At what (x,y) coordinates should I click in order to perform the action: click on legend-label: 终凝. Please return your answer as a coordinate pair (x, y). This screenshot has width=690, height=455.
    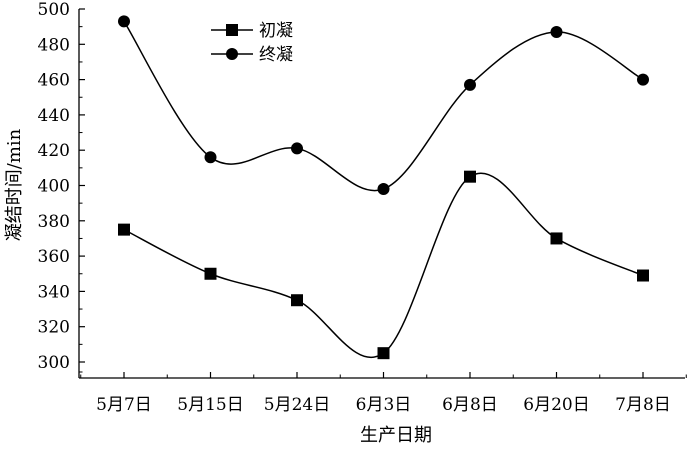
    Looking at the image, I should click on (276, 55).